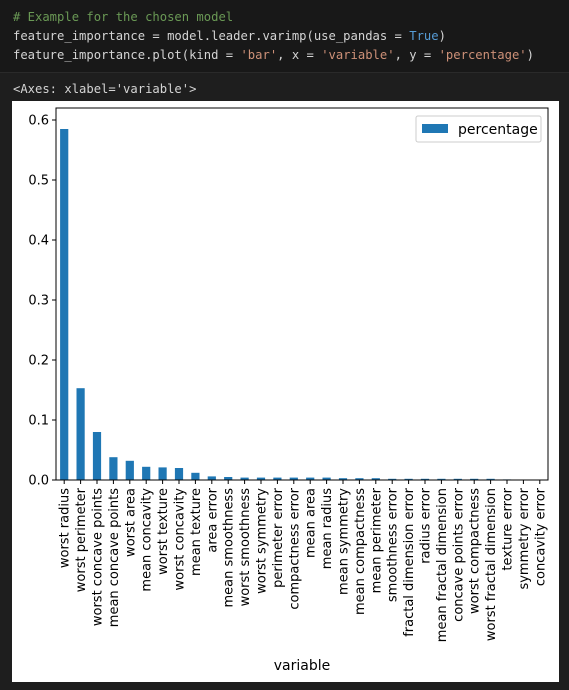  Describe the element at coordinates (245, 547) in the screenshot. I see `x-tick-label: worst smoothness` at that location.